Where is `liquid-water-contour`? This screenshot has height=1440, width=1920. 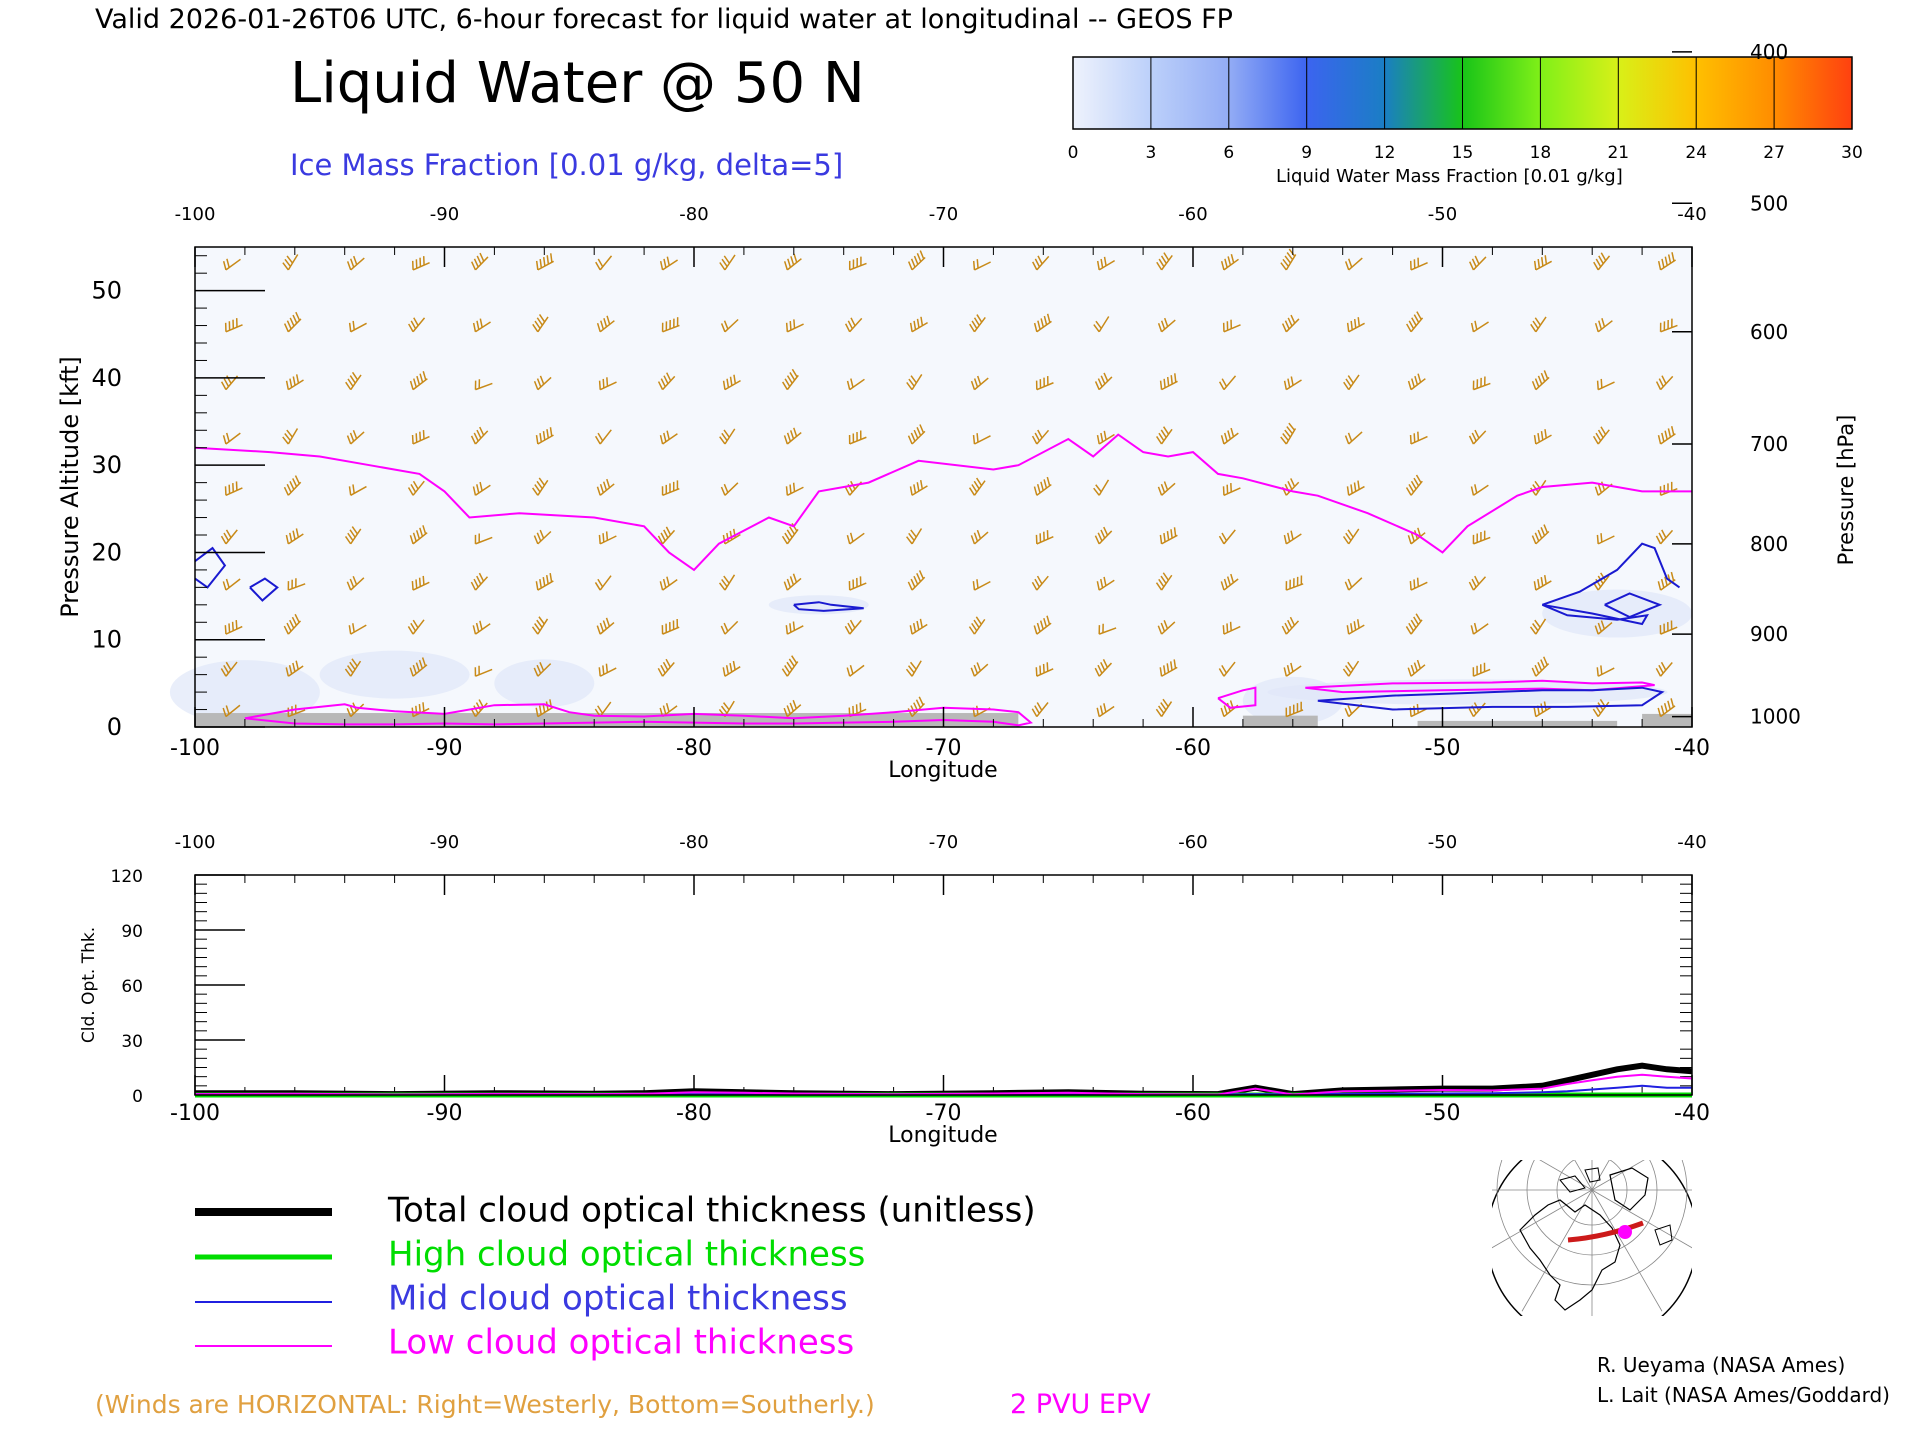 liquid-water-contour is located at coordinates (1237, 697).